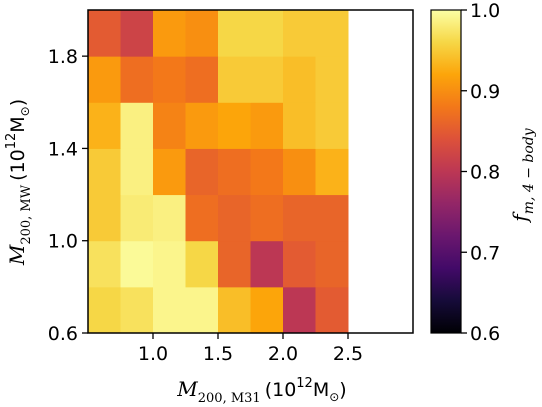  I want to click on x-axis-label: M200, M31 (1012M⊙), so click(261, 391).